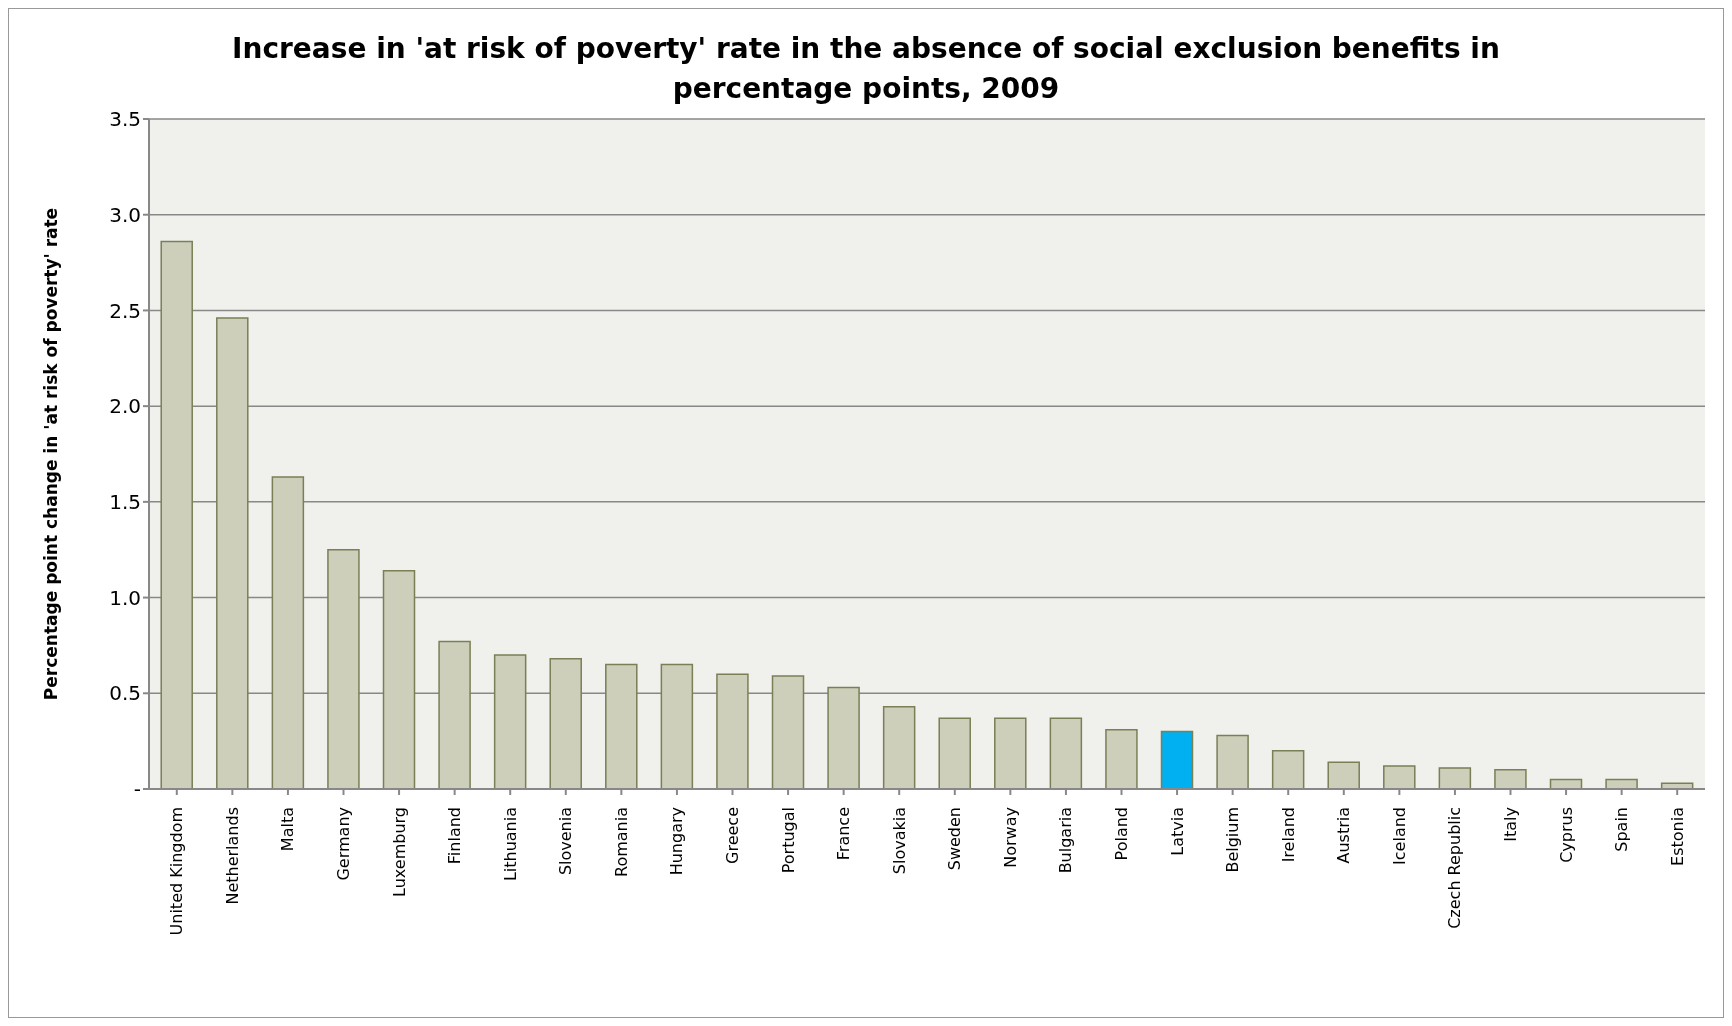 The height and width of the screenshot is (1026, 1732). Describe the element at coordinates (51, 454) in the screenshot. I see `y-axis-title: Percentage point change in 'at risk of poverty' rate` at that location.